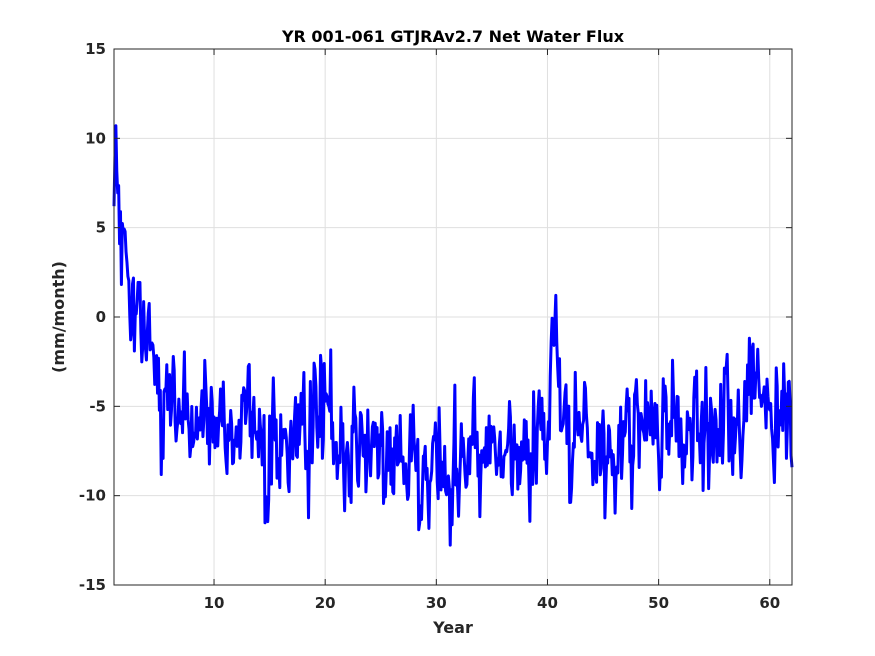  What do you see at coordinates (658, 603) in the screenshot?
I see `x-tick-label: 50` at bounding box center [658, 603].